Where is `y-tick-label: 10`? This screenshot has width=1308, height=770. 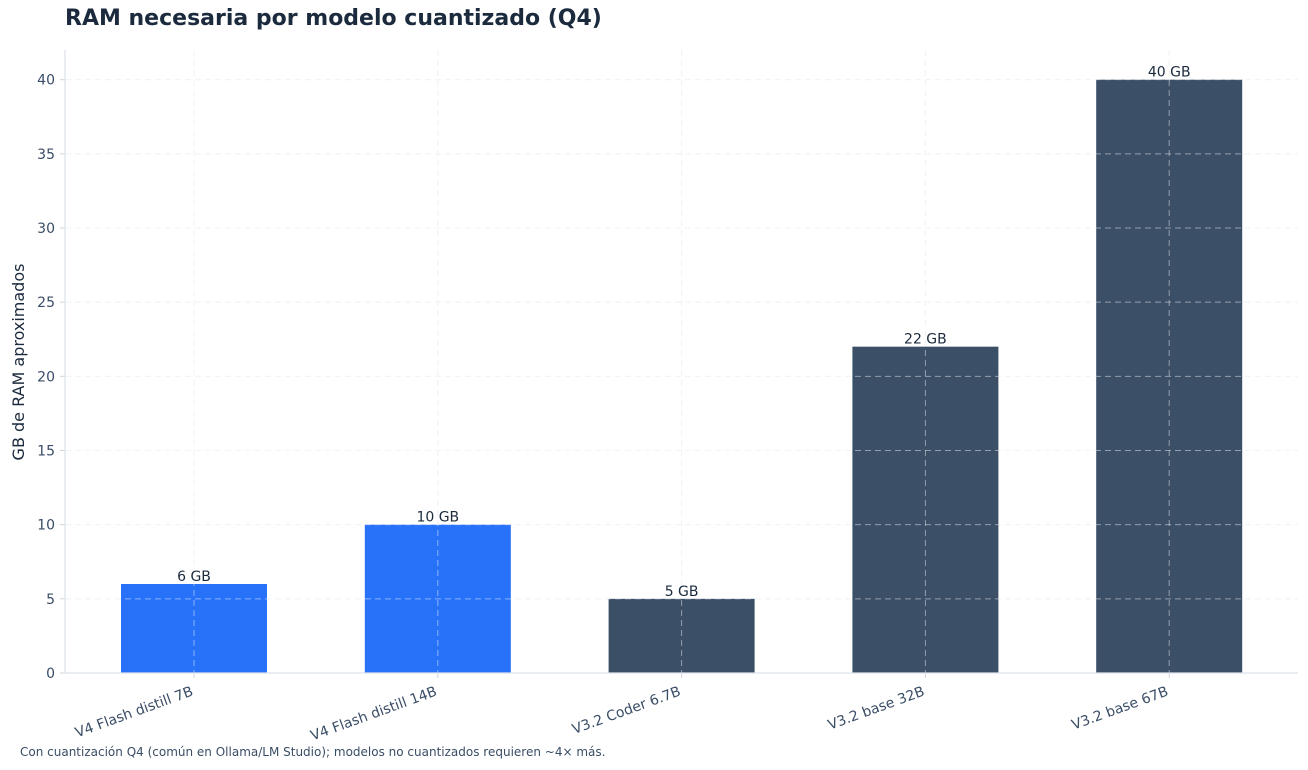 y-tick-label: 10 is located at coordinates (46, 526).